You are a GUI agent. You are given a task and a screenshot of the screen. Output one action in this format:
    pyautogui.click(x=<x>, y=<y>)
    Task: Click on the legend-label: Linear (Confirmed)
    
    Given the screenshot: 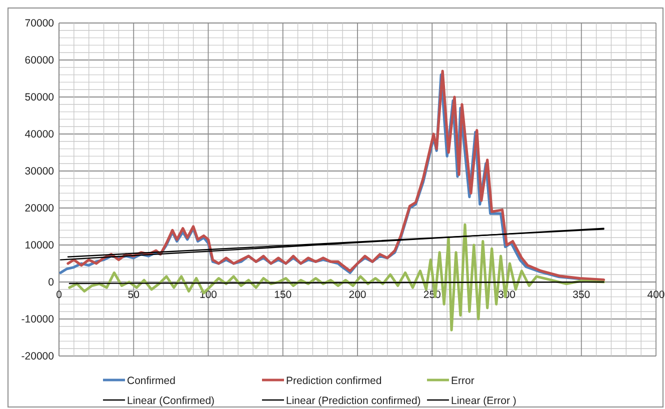 What is the action you would take?
    pyautogui.click(x=171, y=401)
    